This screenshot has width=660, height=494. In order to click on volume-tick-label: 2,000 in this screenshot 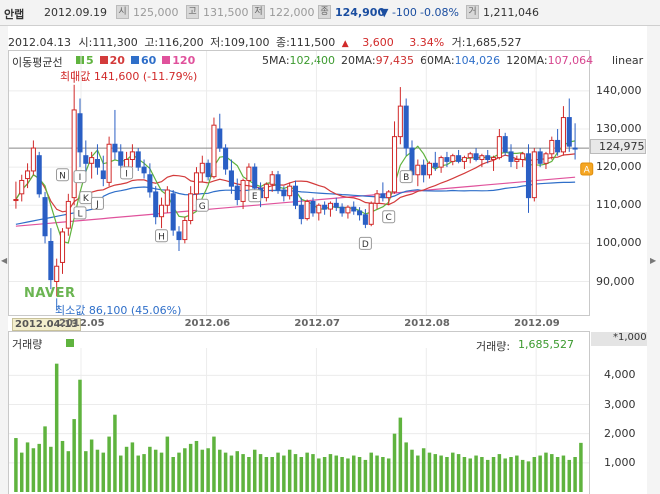, I will do `click(620, 433)`.